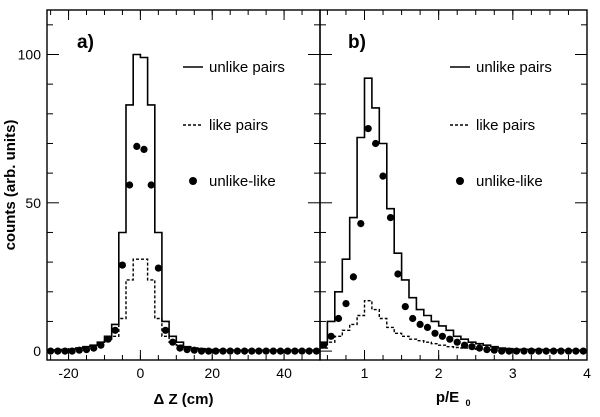  What do you see at coordinates (212, 373) in the screenshot?
I see `x-tick-label: 20` at bounding box center [212, 373].